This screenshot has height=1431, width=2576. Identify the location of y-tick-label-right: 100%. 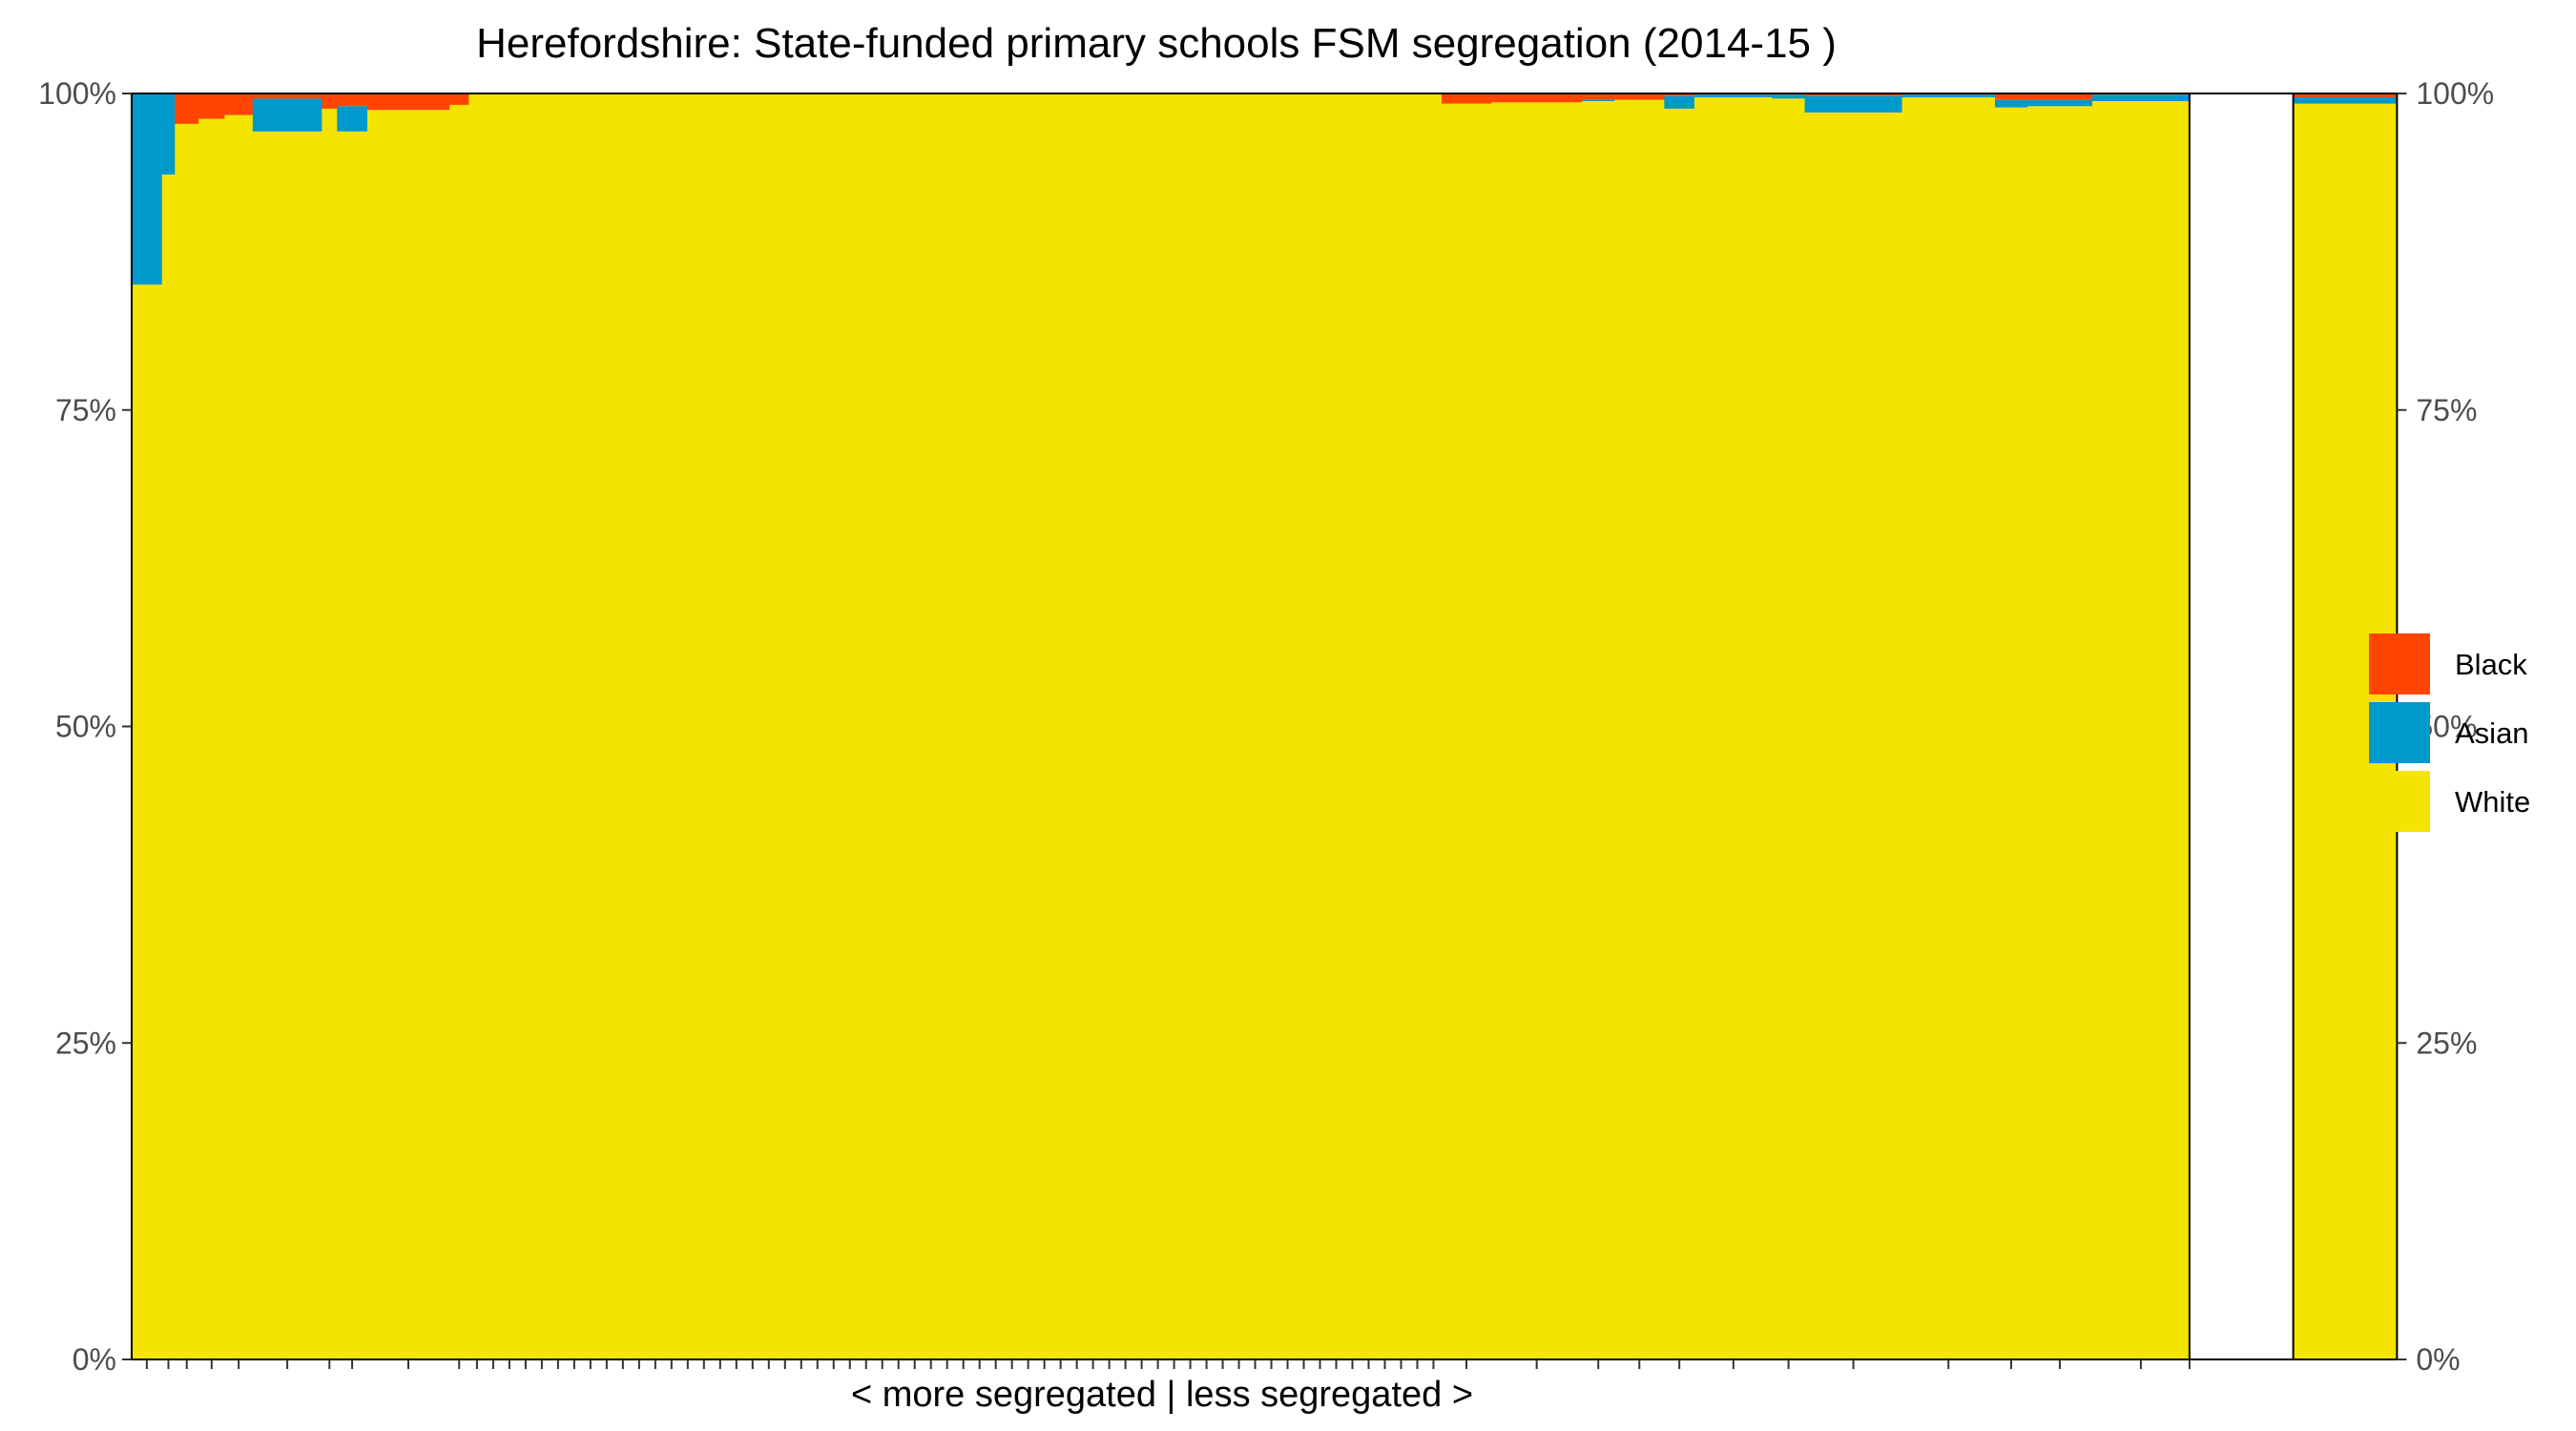
(2455, 93).